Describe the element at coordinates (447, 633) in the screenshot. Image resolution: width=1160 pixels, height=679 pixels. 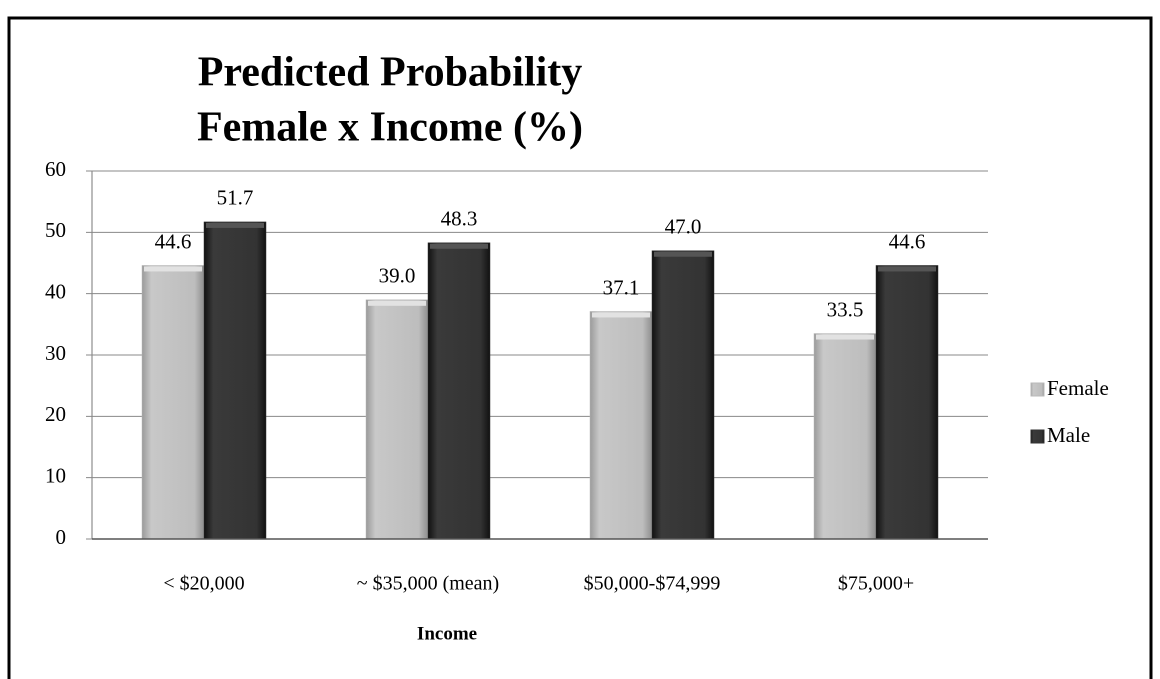
I see `x-axis-label: Income` at that location.